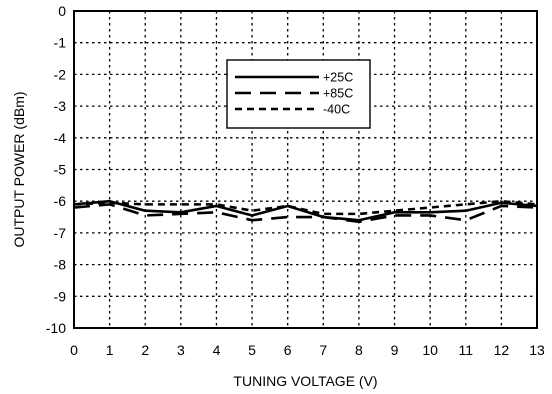 The image size is (552, 394). Describe the element at coordinates (430, 350) in the screenshot. I see `x-tick-label: 10` at that location.